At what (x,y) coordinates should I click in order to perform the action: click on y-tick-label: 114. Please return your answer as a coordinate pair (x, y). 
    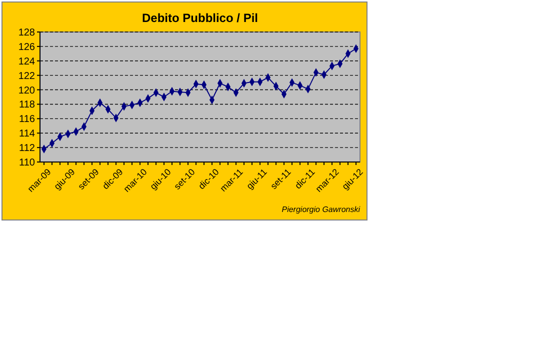
    Looking at the image, I should click on (27, 134).